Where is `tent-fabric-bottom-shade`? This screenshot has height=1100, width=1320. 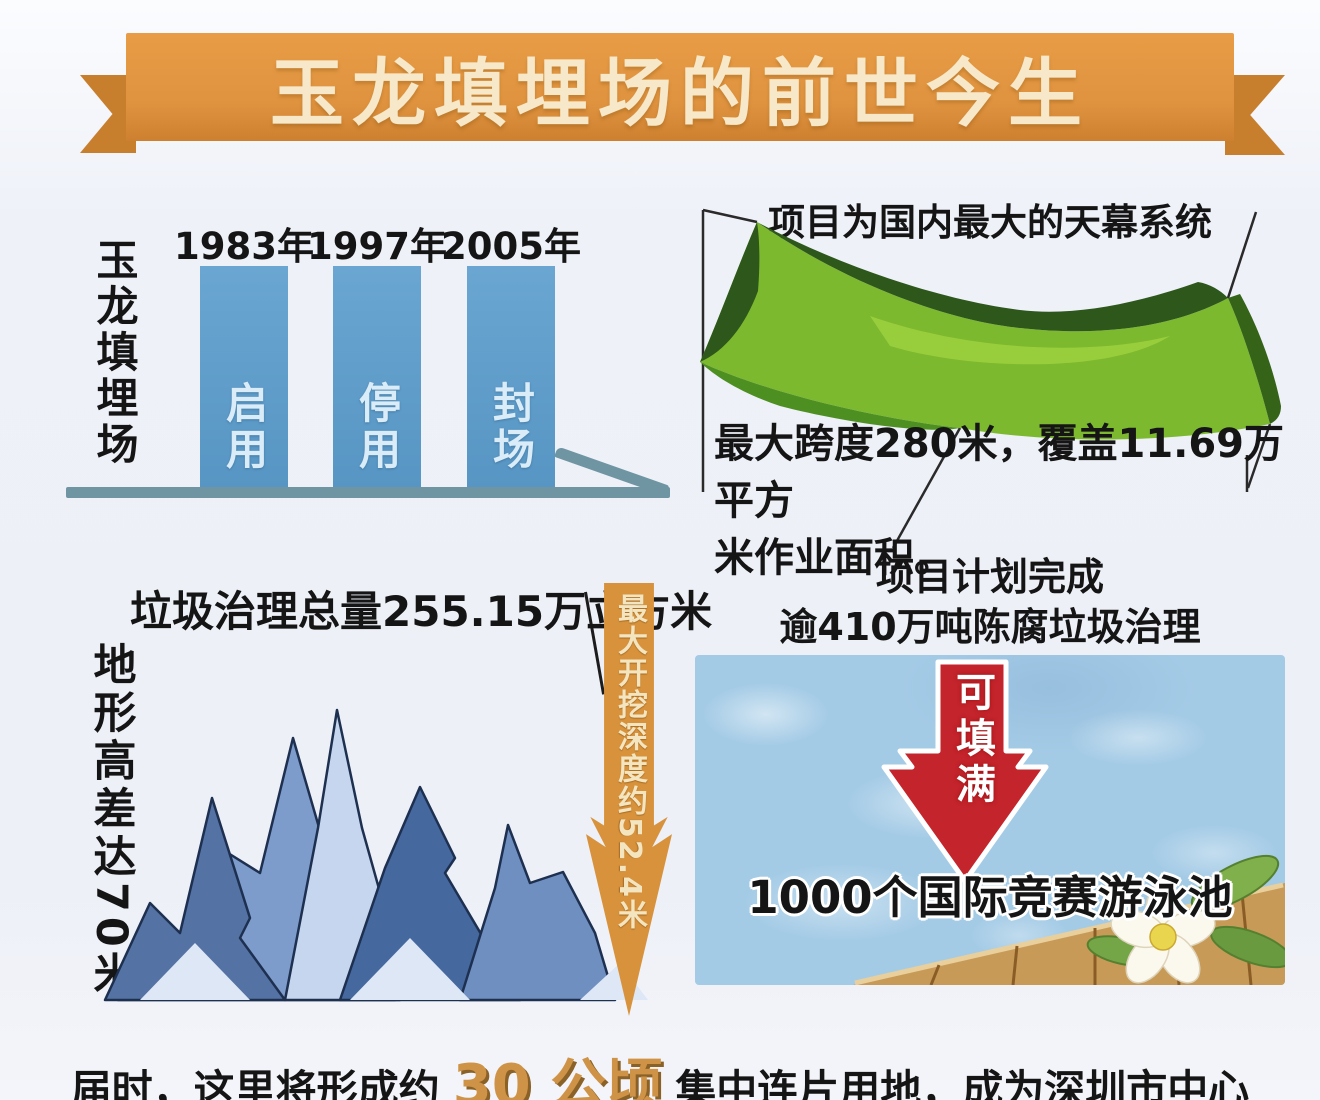 tent-fabric-bottom-shade is located at coordinates (830, 396).